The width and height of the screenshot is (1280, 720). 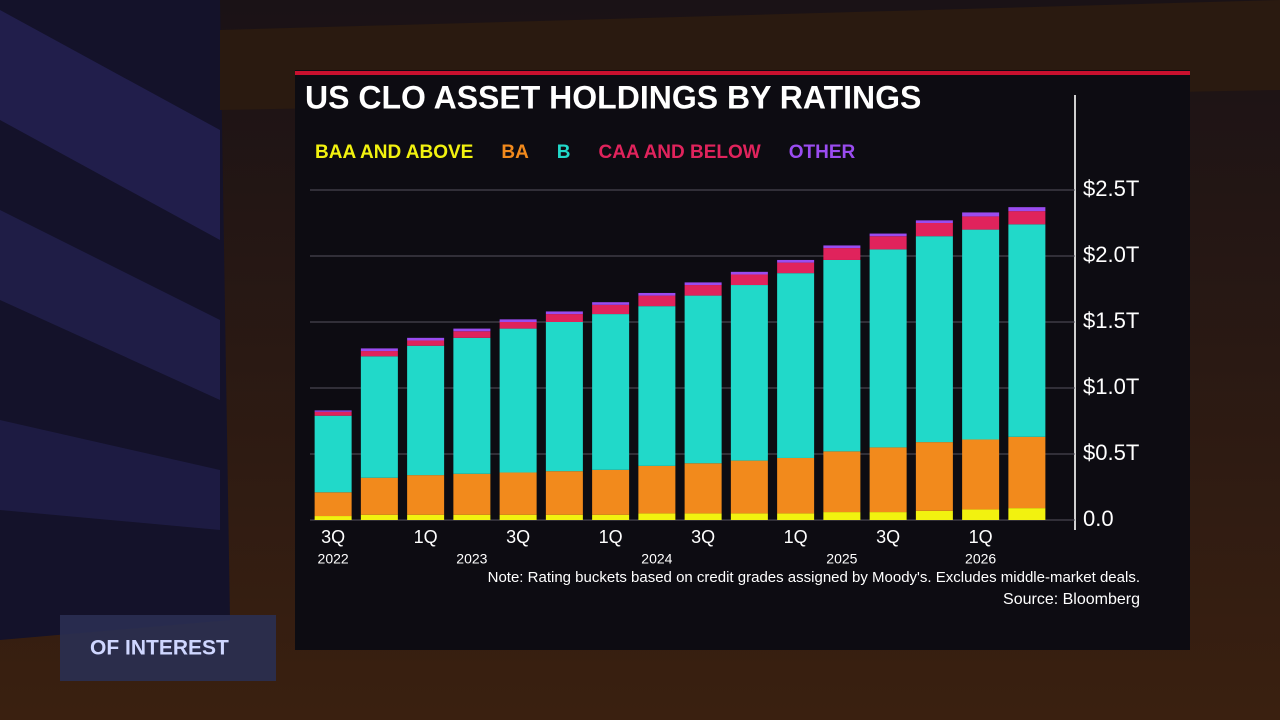 I want to click on x-group-label: 2024, so click(x=656, y=559).